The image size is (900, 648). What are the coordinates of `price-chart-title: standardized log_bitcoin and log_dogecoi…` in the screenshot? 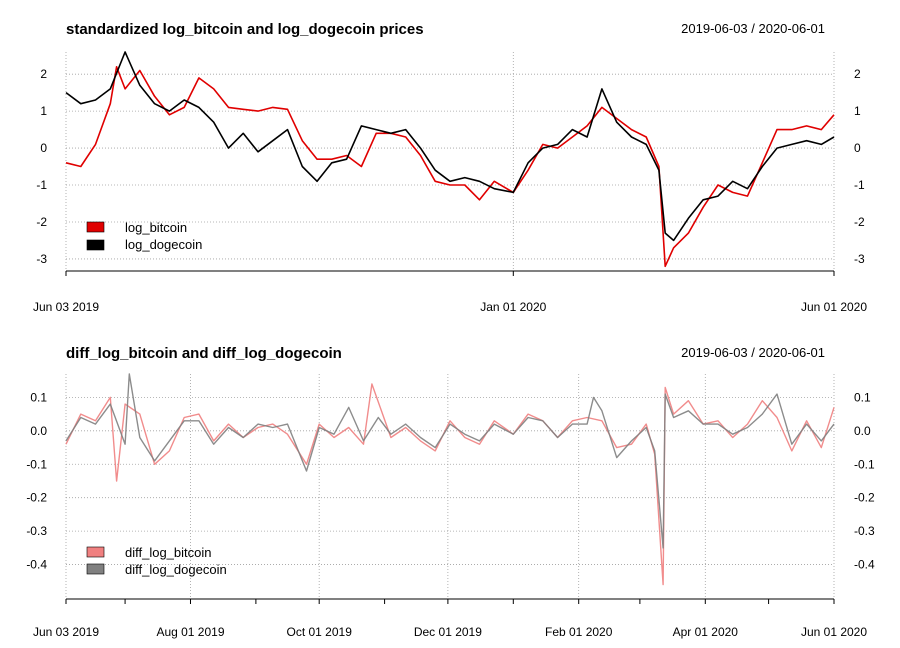 It's located at (245, 29).